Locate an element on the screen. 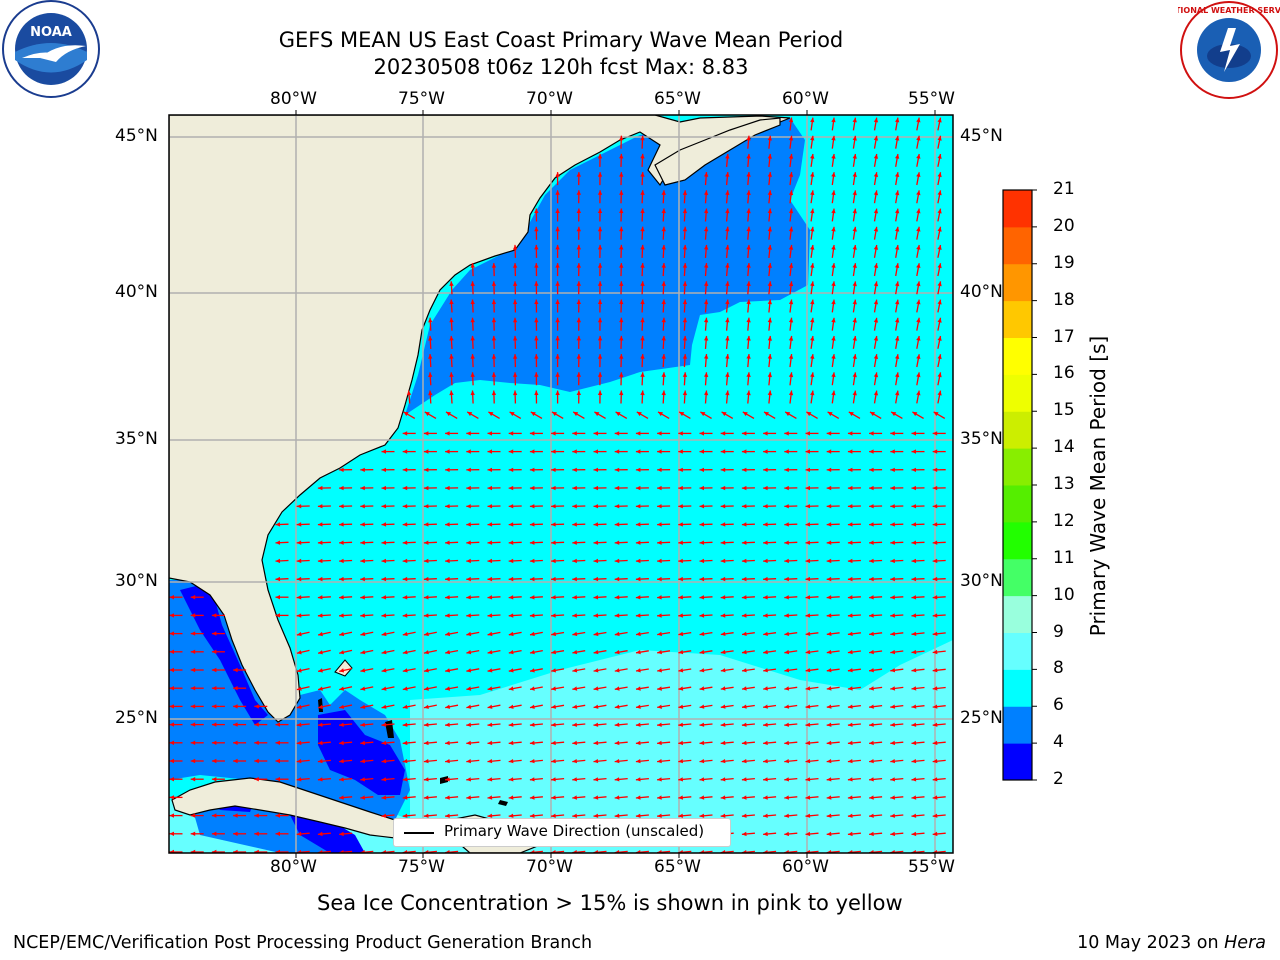  colorbar-tick-label: 6 is located at coordinates (1058, 705).